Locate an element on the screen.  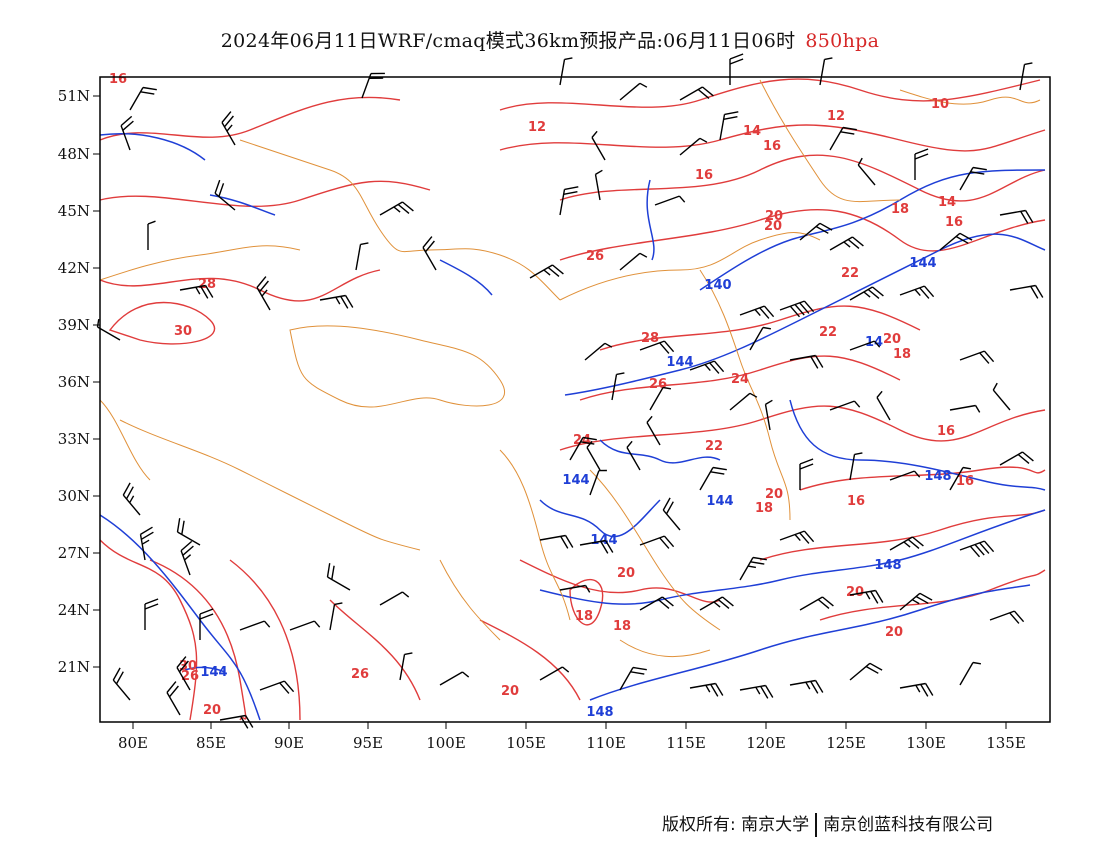
x-tick-label: 90E is located at coordinates (289, 743).